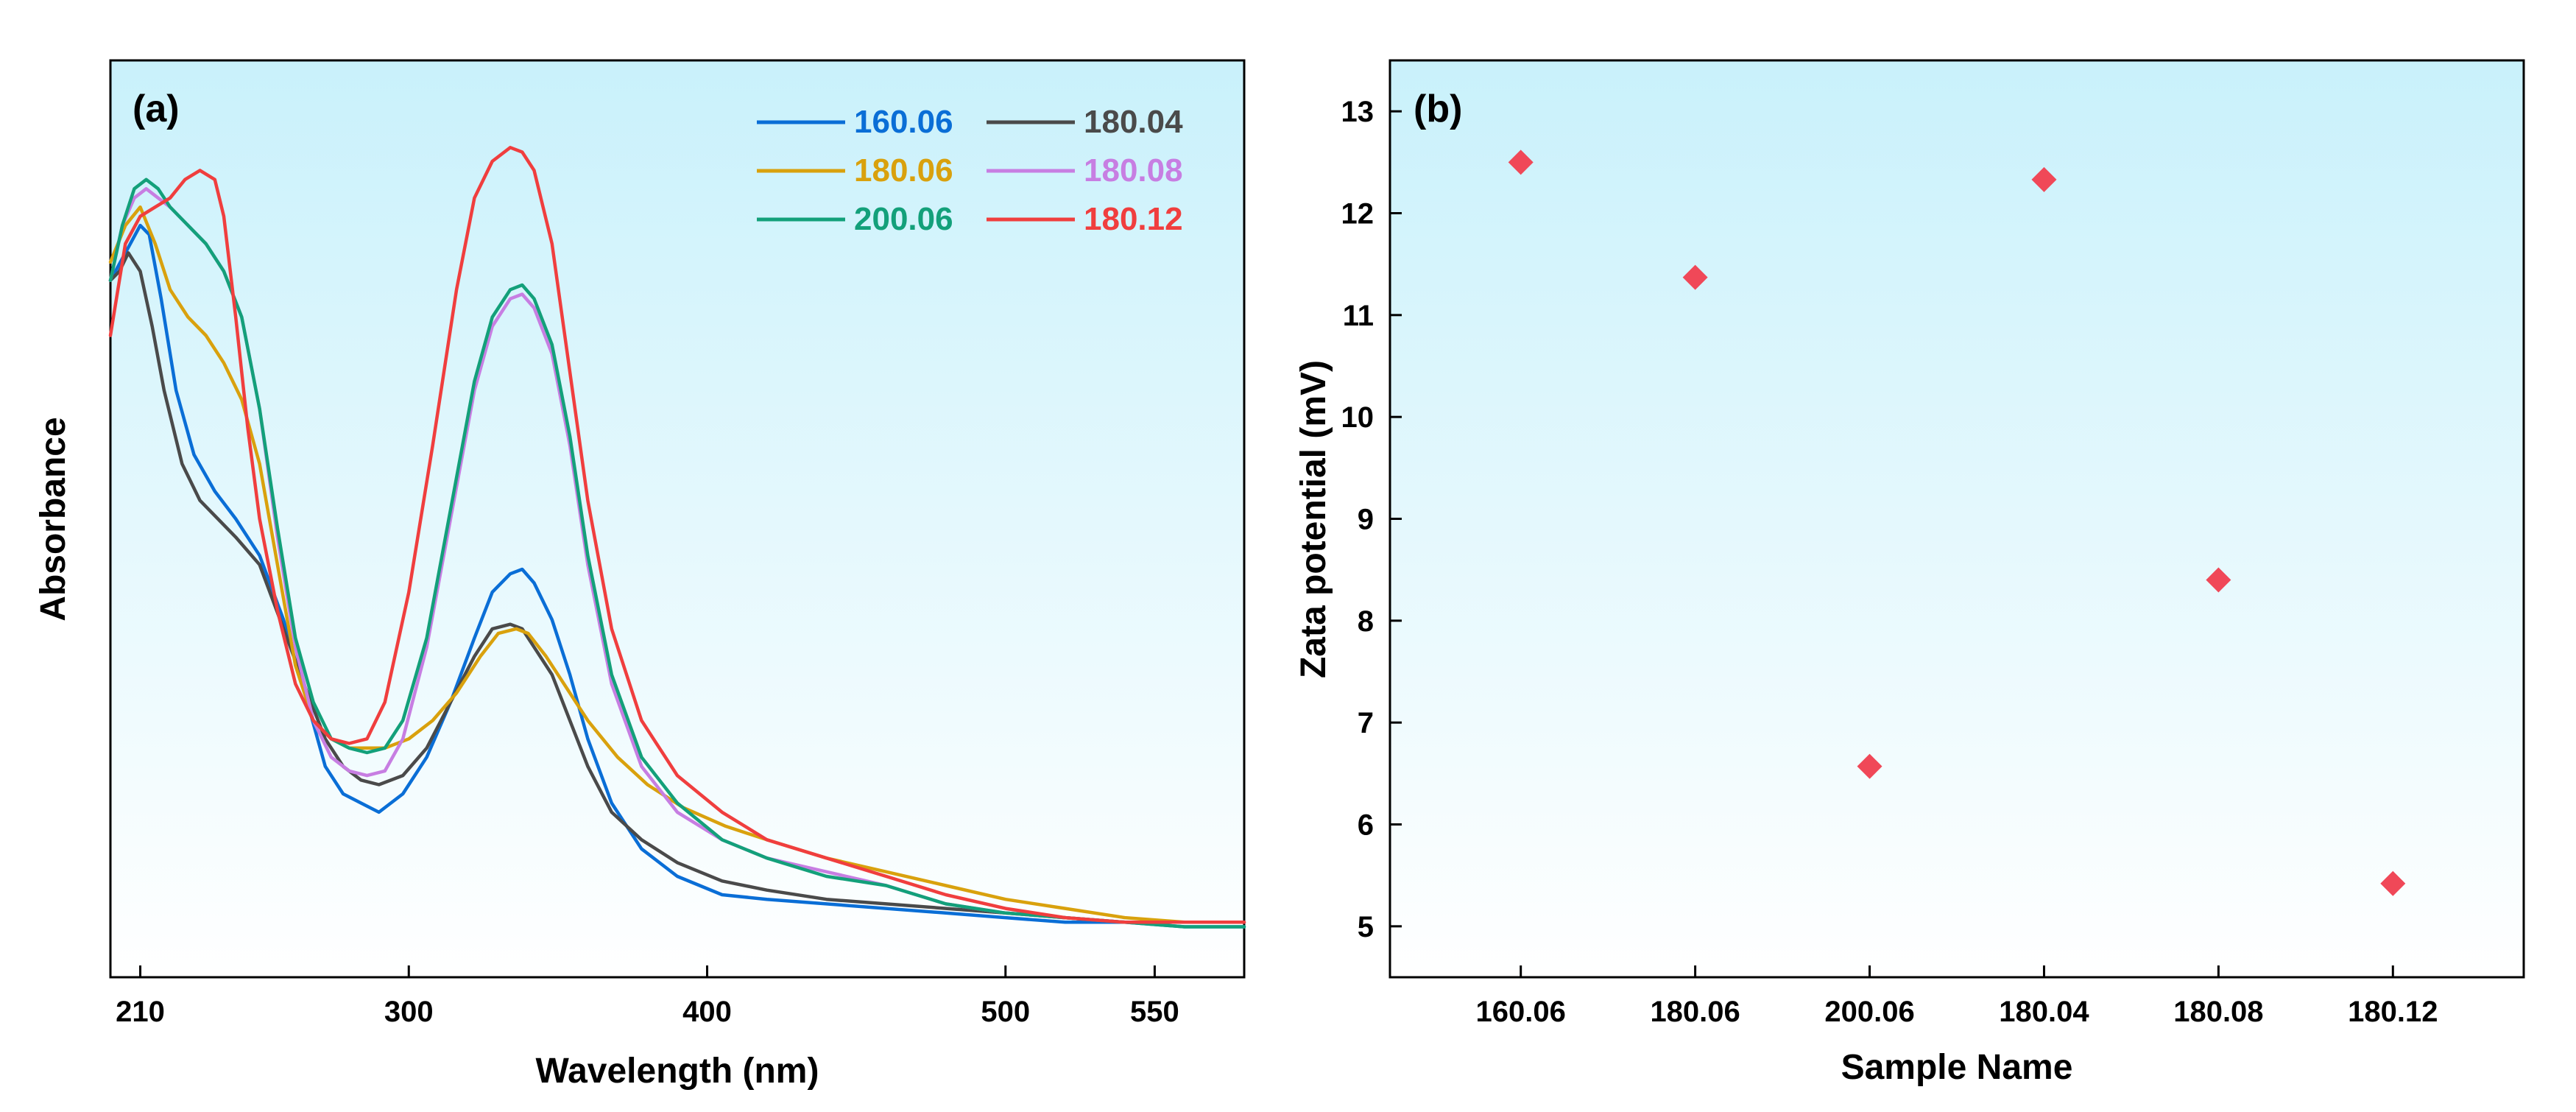  I want to click on x-tick-label: 180.04, so click(2044, 1012).